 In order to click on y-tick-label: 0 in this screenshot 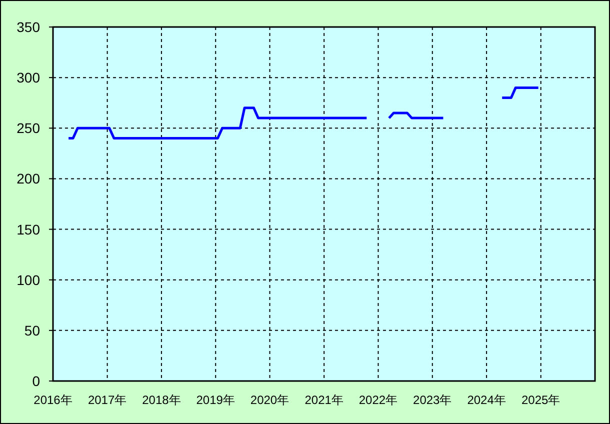, I will do `click(36, 381)`.